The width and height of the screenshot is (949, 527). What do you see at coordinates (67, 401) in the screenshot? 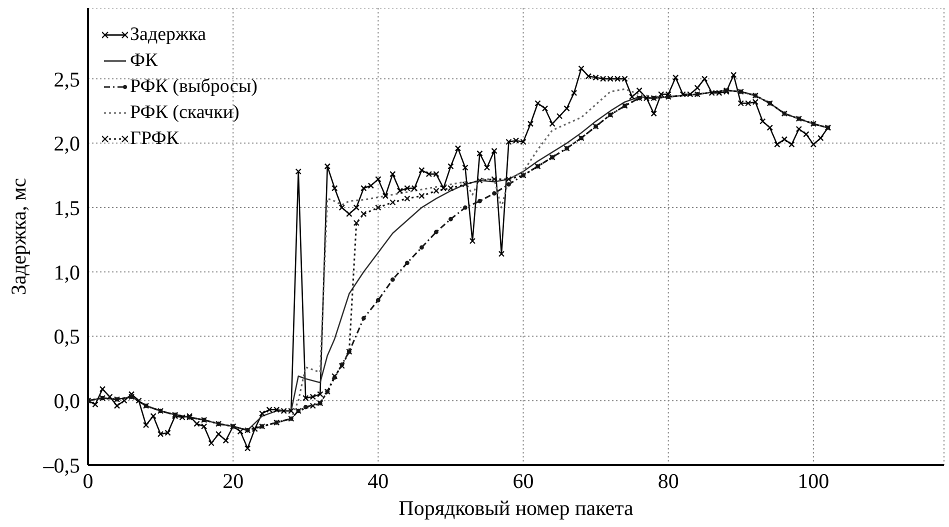
I see `y-tick-label: 0,0` at bounding box center [67, 401].